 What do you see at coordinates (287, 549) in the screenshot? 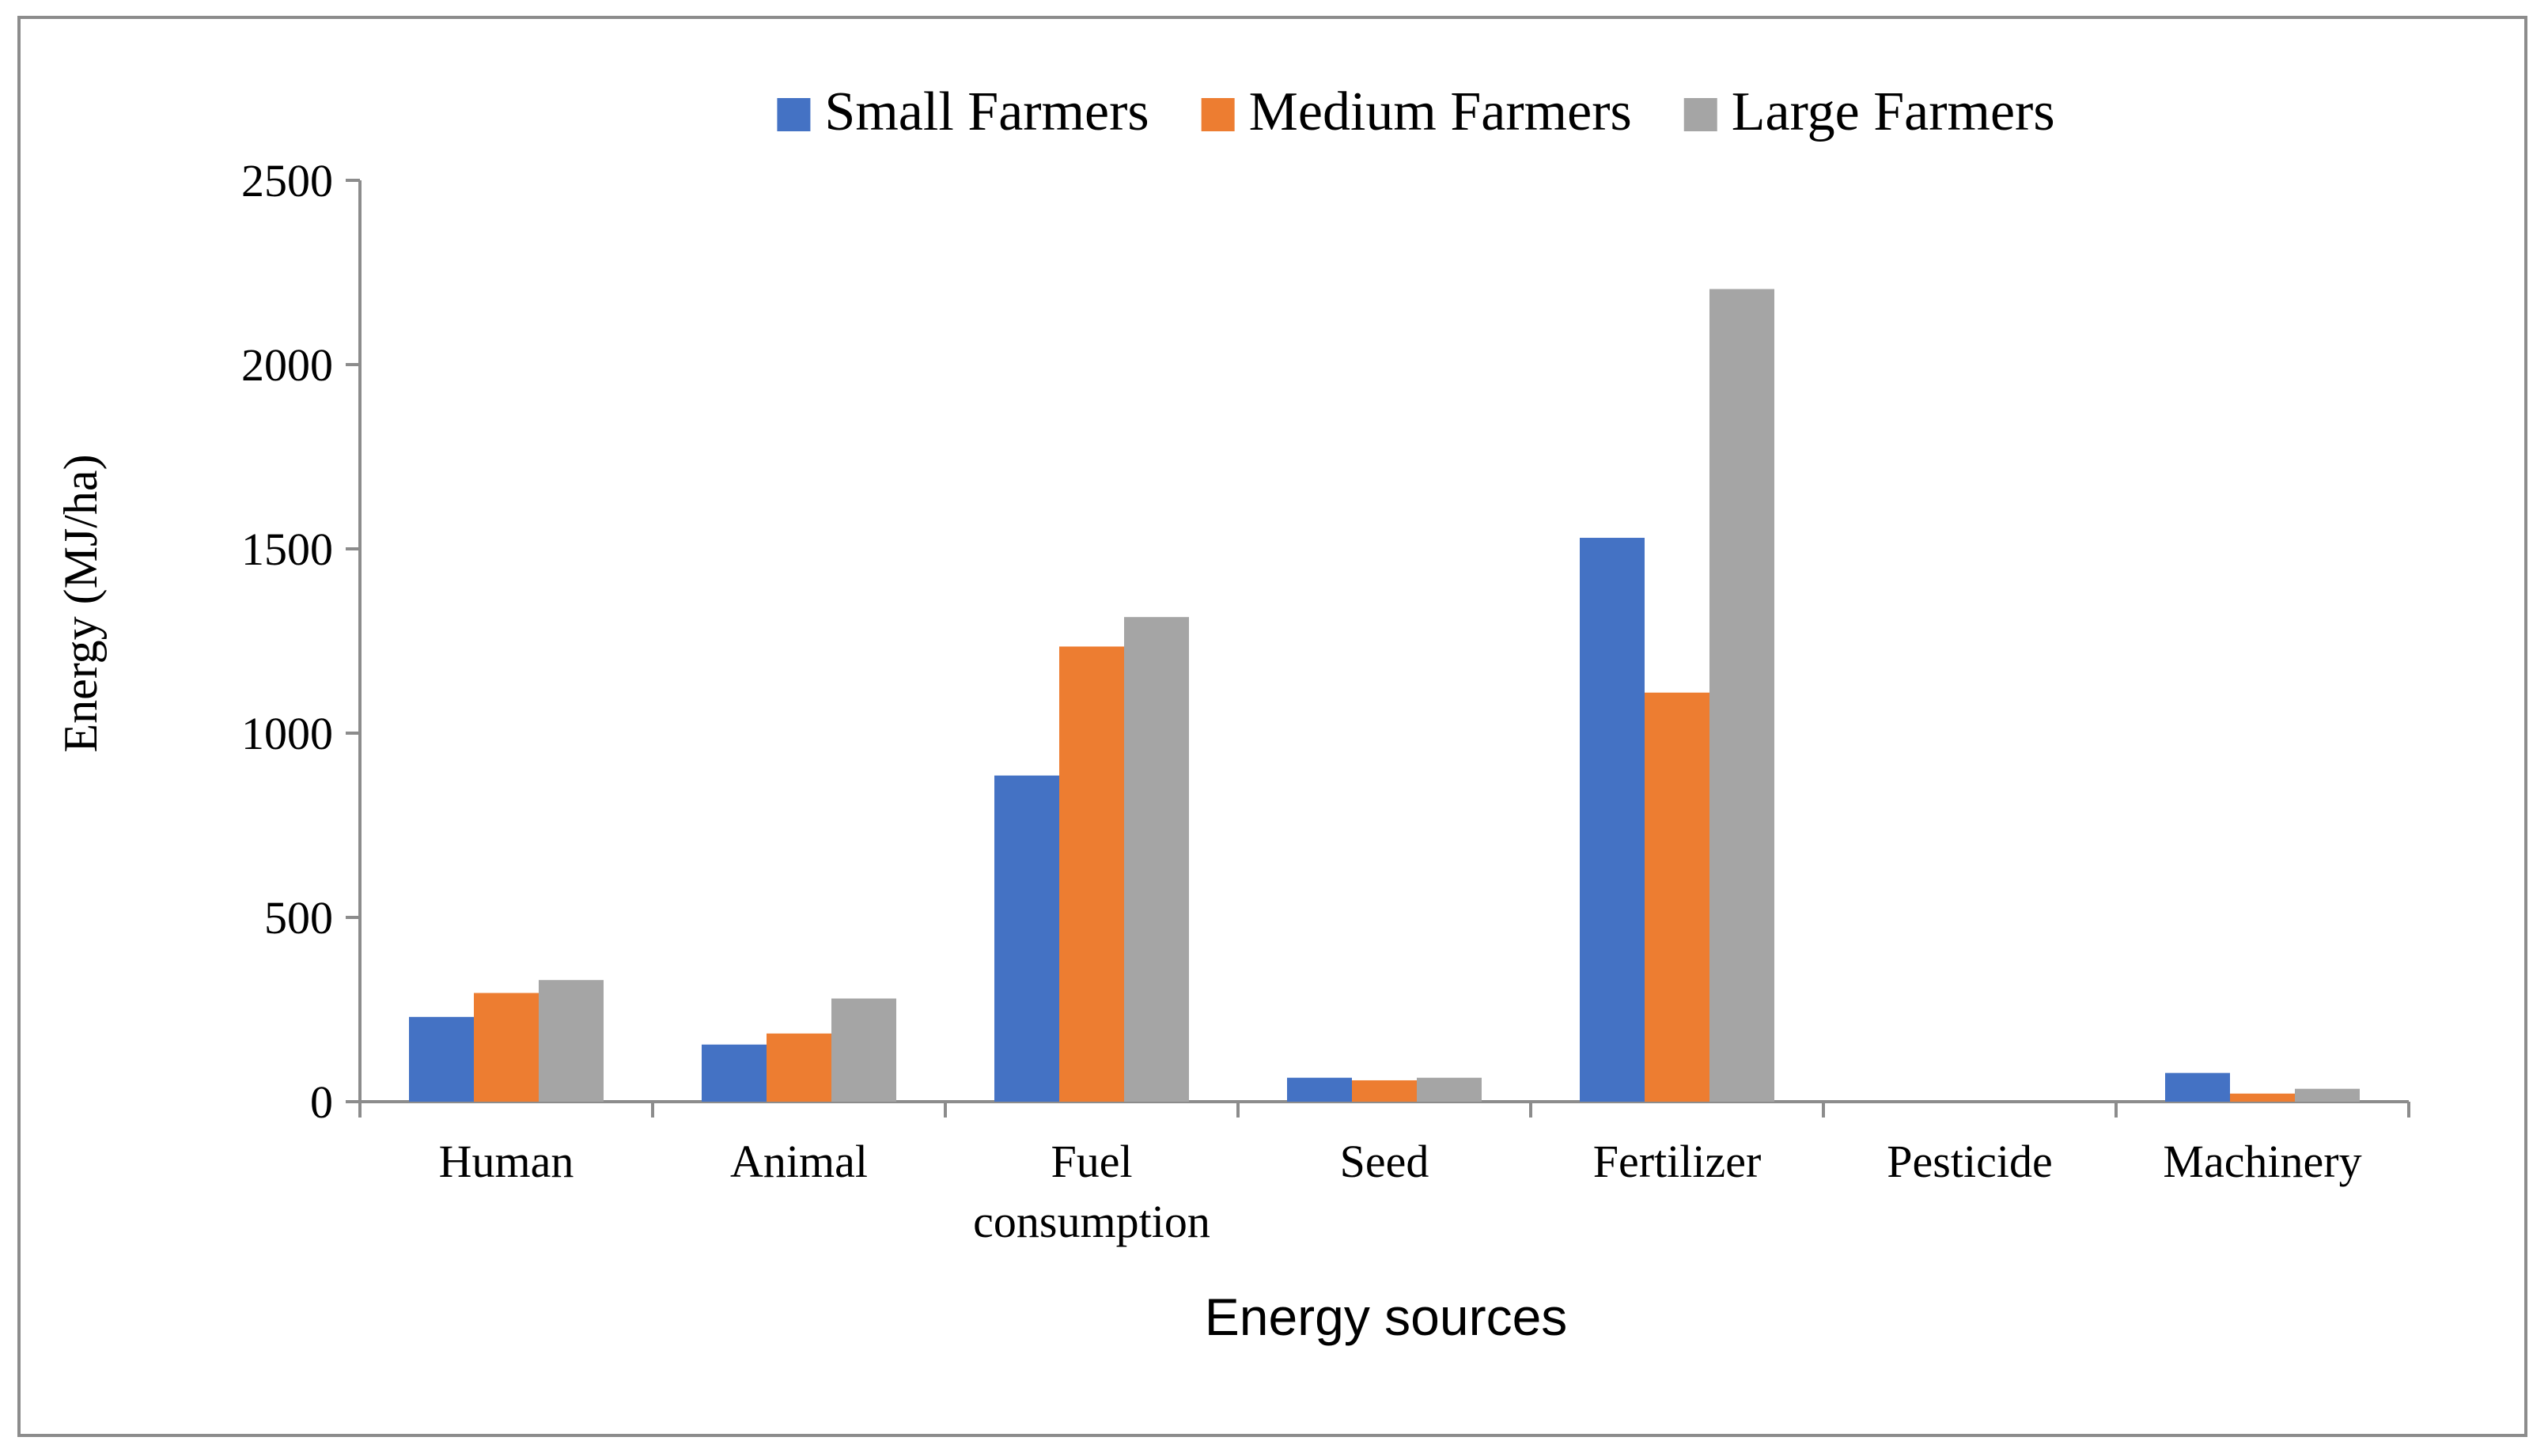
I see `y-tick-label: 1500` at bounding box center [287, 549].